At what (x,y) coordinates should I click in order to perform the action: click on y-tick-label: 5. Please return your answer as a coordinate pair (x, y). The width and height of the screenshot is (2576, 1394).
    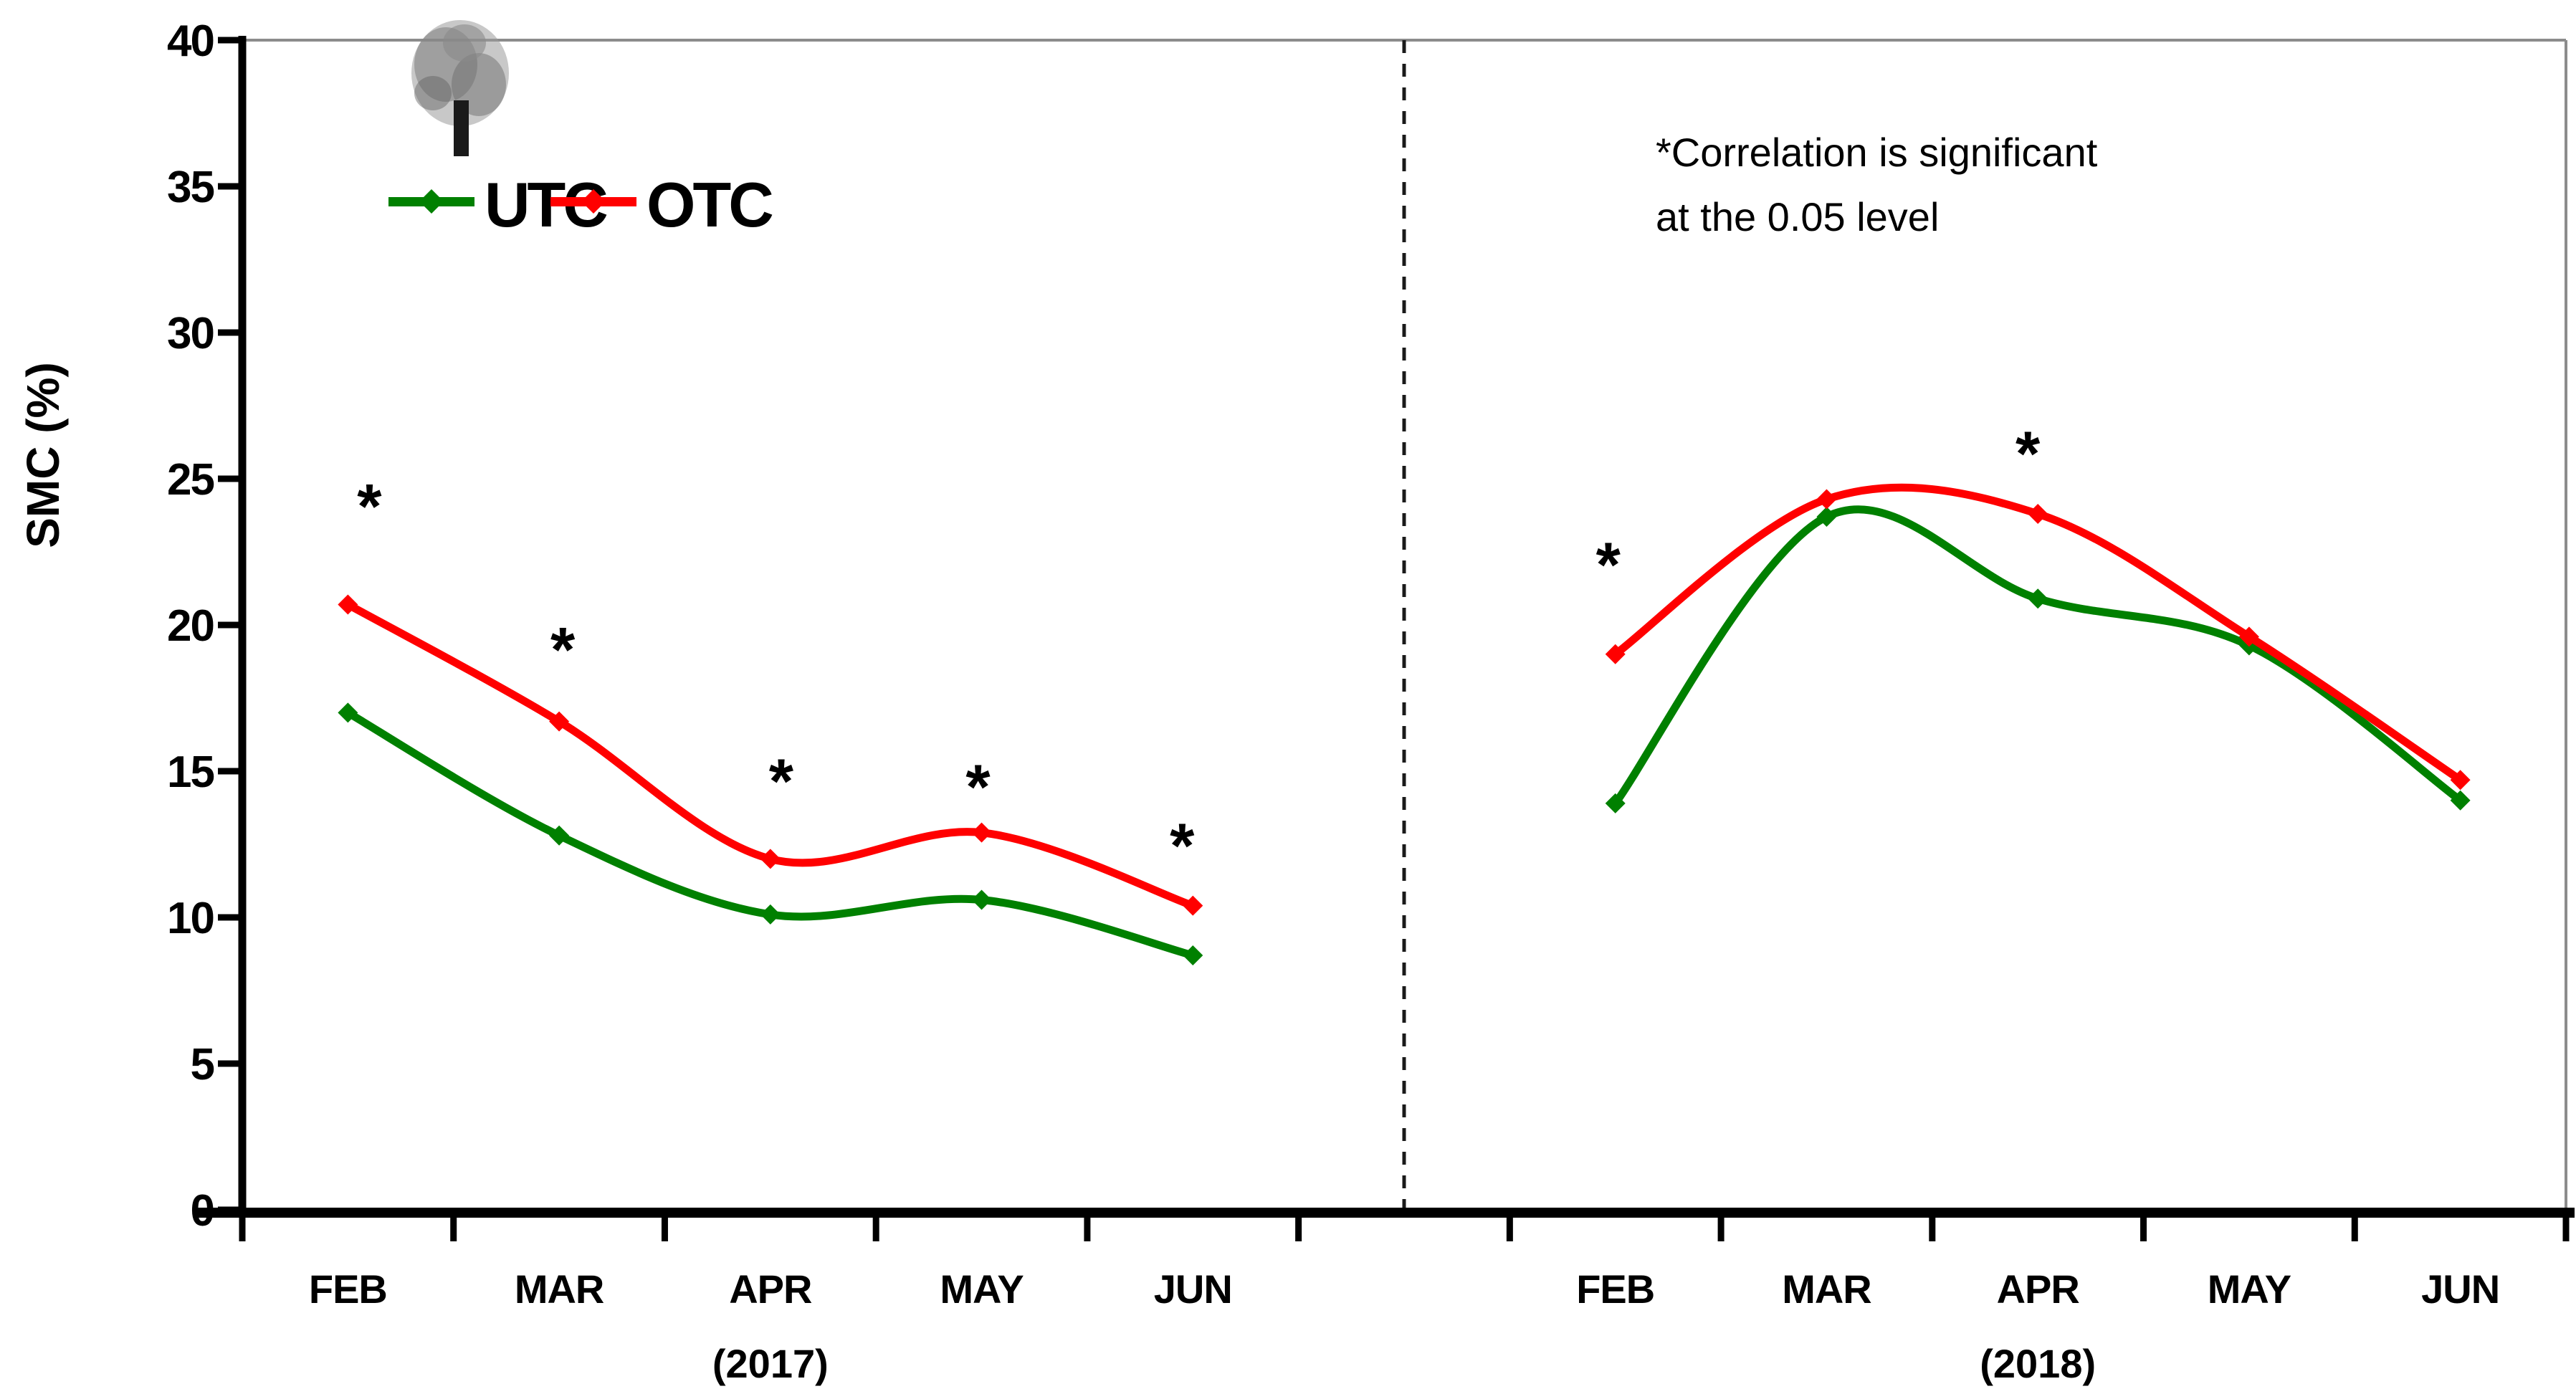
    Looking at the image, I should click on (202, 1064).